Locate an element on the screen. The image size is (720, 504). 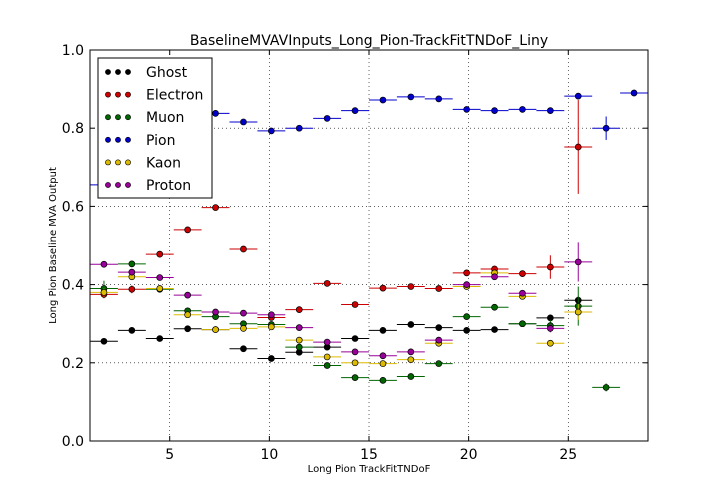
y-tick-label: 0.4 is located at coordinates (73, 286).